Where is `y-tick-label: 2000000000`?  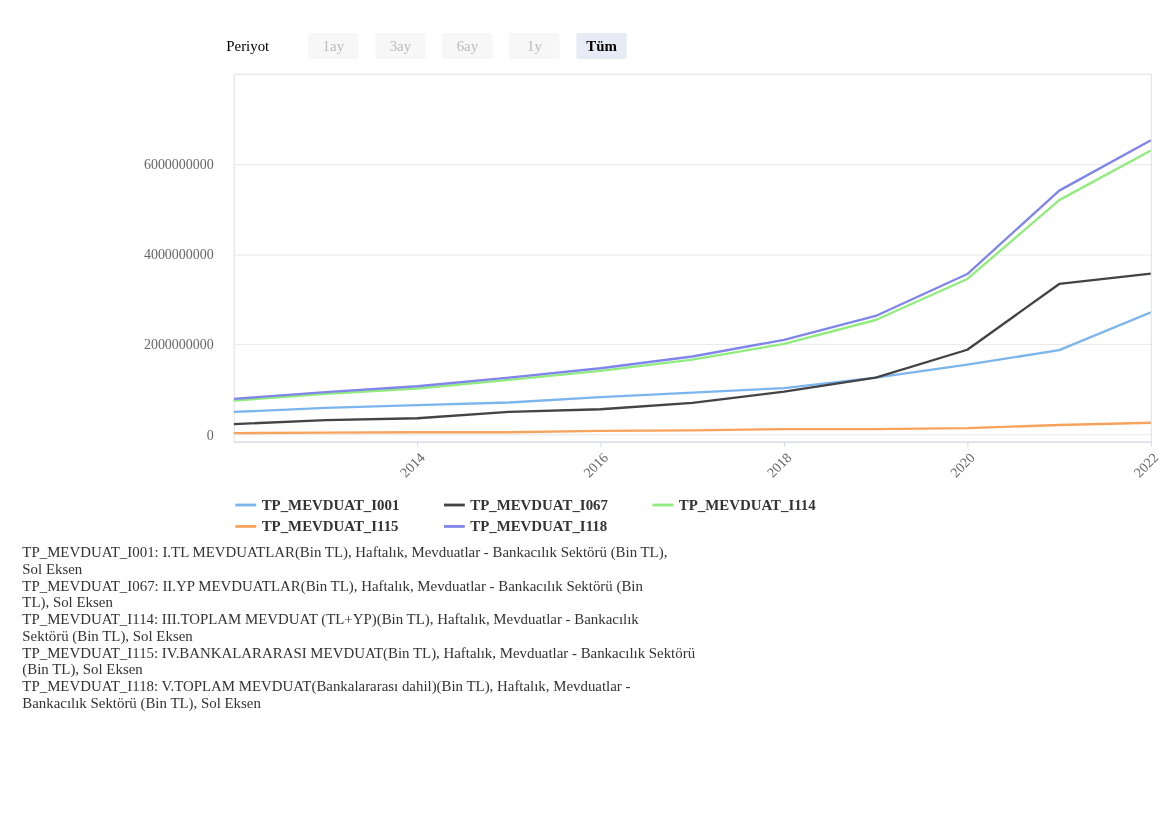 y-tick-label: 2000000000 is located at coordinates (178, 345).